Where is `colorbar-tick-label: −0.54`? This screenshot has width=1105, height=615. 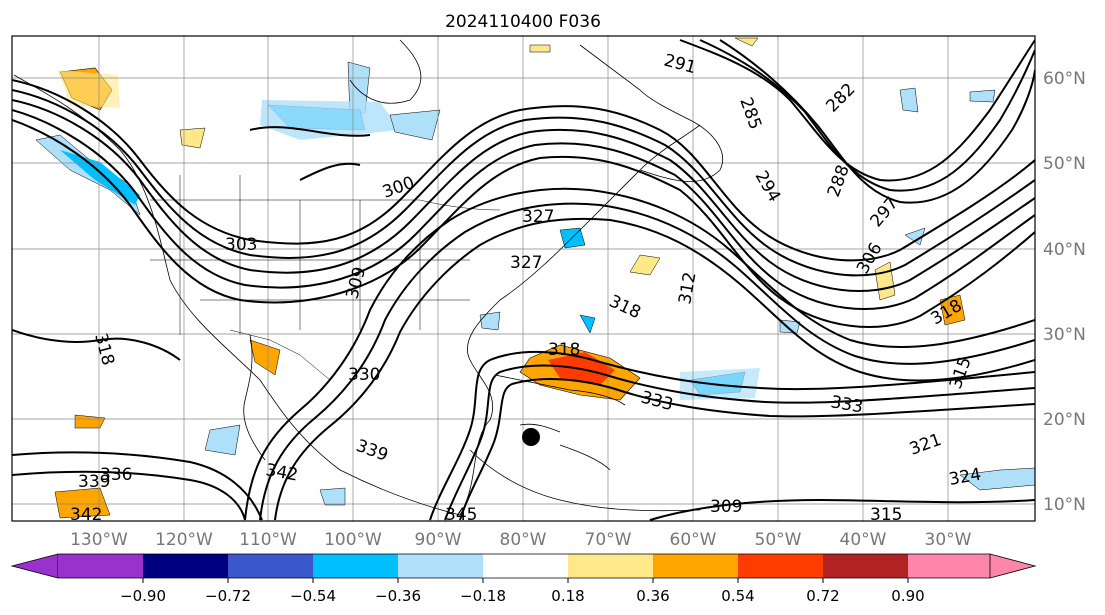 colorbar-tick-label: −0.54 is located at coordinates (313, 596).